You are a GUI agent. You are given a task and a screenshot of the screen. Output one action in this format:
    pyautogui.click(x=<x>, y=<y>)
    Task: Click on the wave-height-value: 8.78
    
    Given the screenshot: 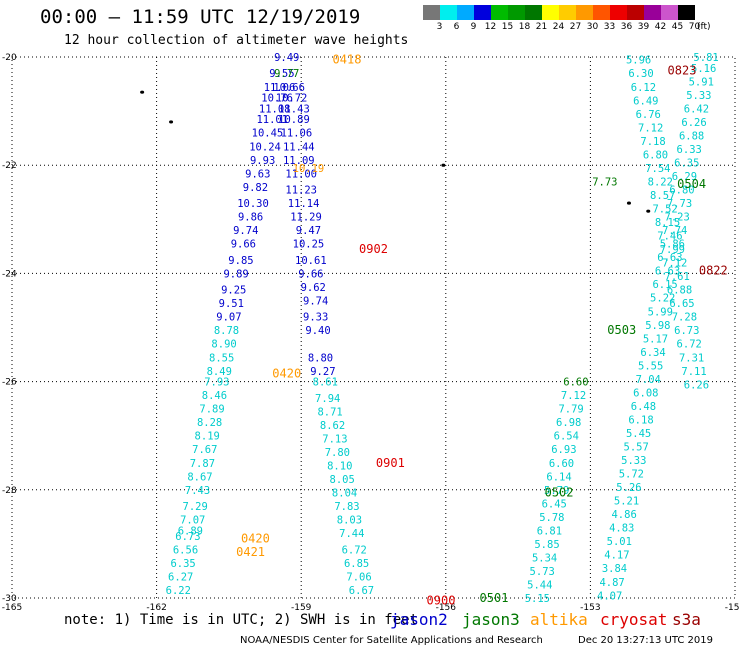 What is the action you would take?
    pyautogui.click(x=226, y=331)
    